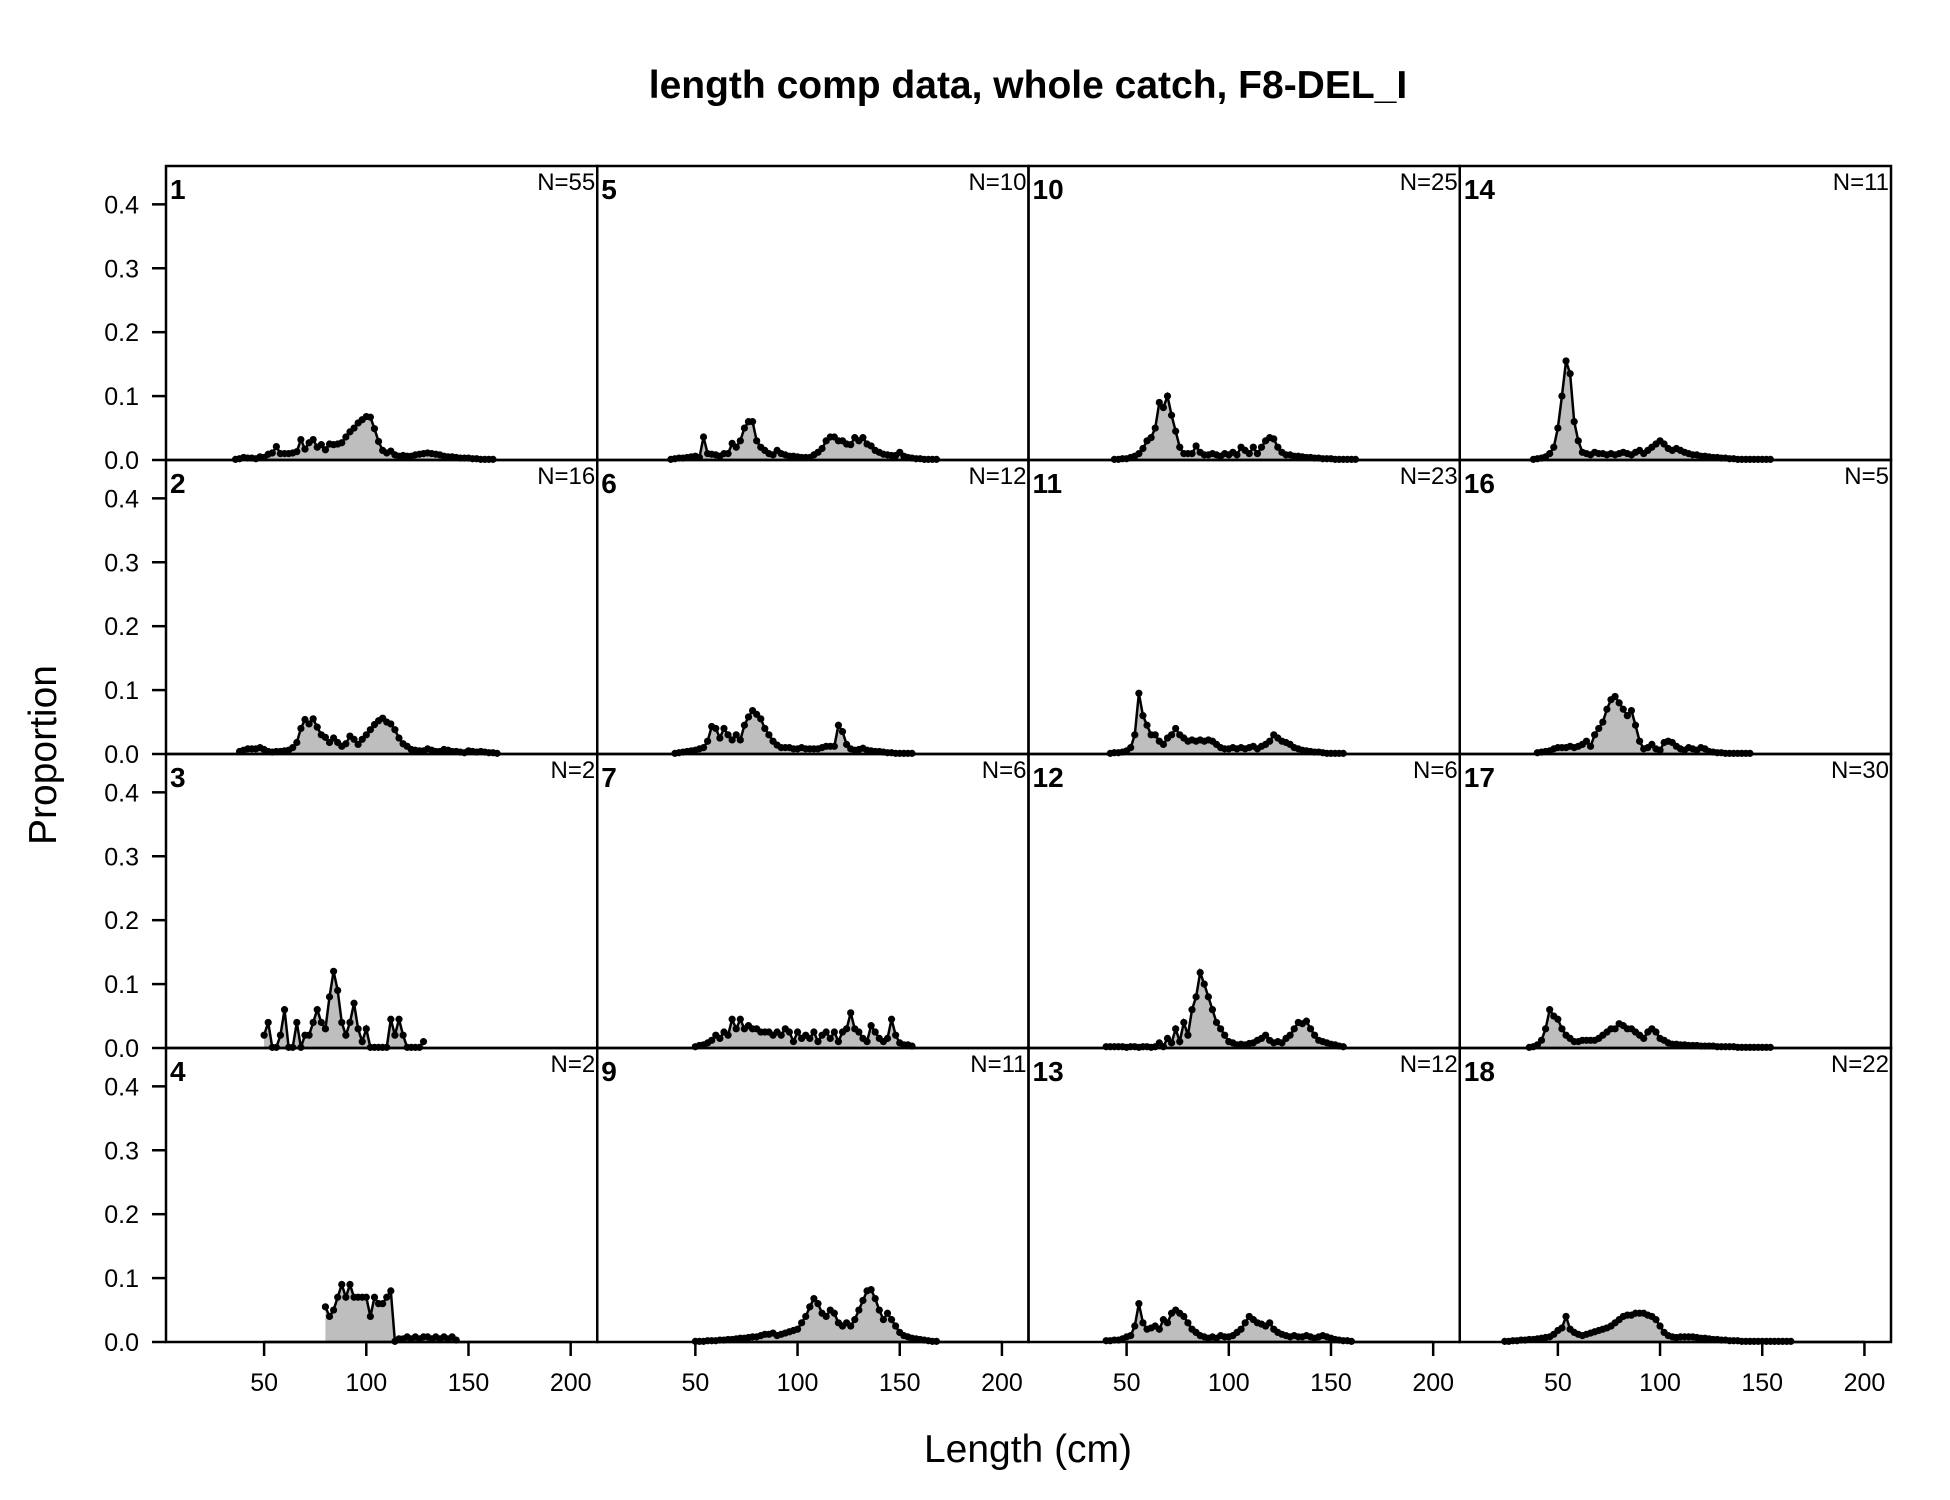 The width and height of the screenshot is (1950, 1500). Describe the element at coordinates (178, 483) in the screenshot. I see `panel-2-label: 2` at that location.